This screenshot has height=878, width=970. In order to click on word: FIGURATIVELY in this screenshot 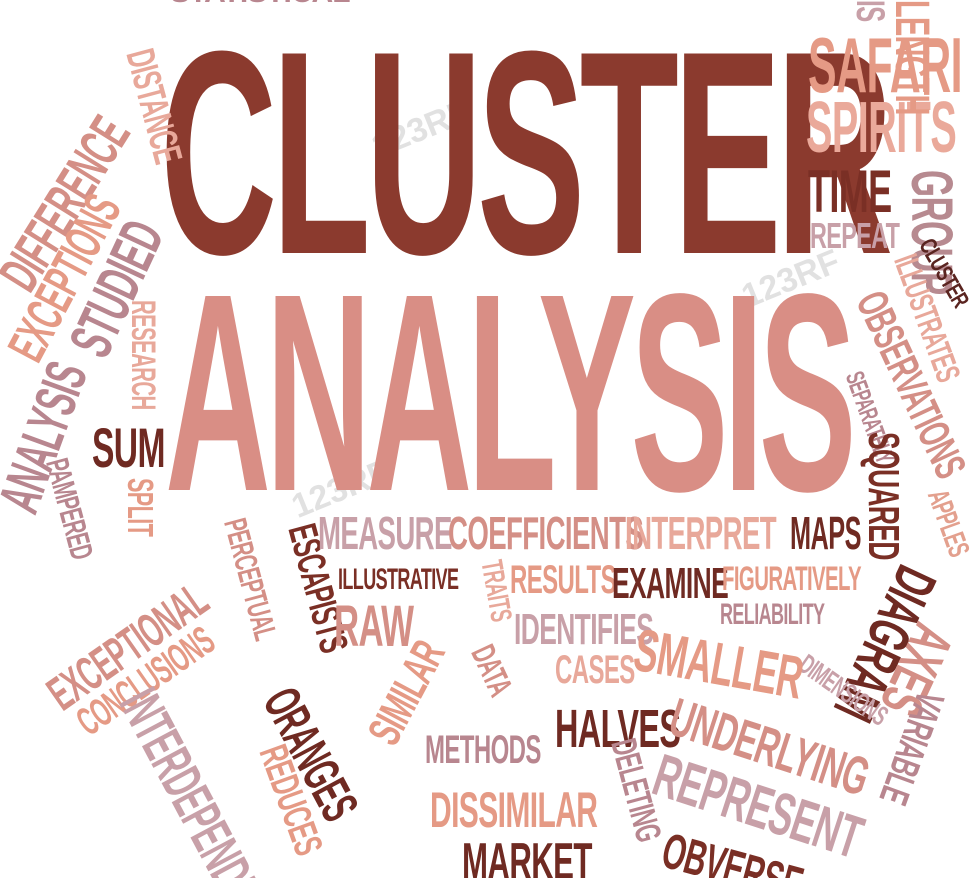, I will do `click(792, 579)`.